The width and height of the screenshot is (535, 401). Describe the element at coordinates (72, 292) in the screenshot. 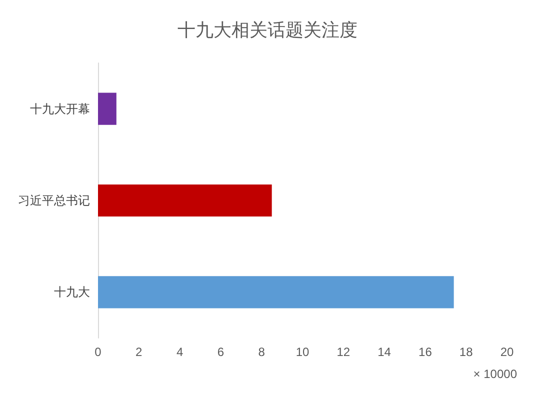

I see `y-tick-label: 十九大` at that location.